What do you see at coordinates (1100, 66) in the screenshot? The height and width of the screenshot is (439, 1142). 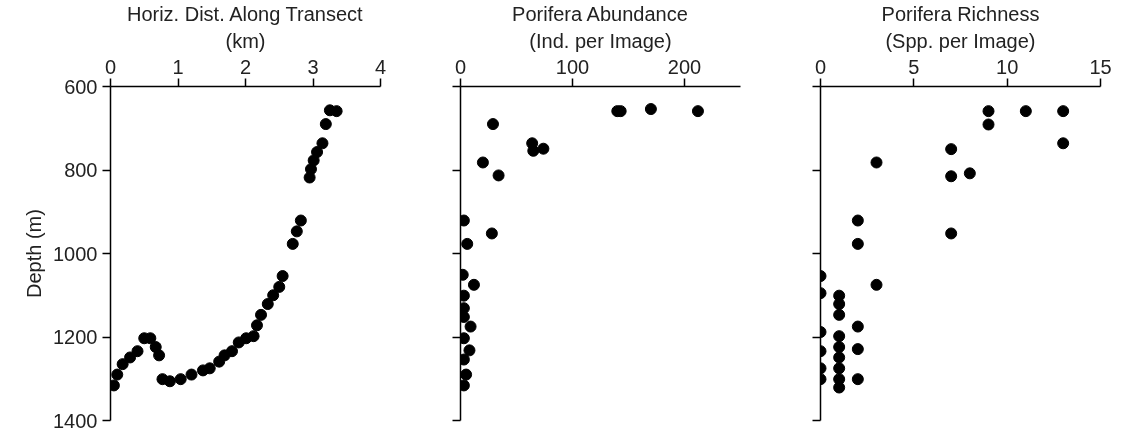 I see `x-tick-label: 15` at bounding box center [1100, 66].